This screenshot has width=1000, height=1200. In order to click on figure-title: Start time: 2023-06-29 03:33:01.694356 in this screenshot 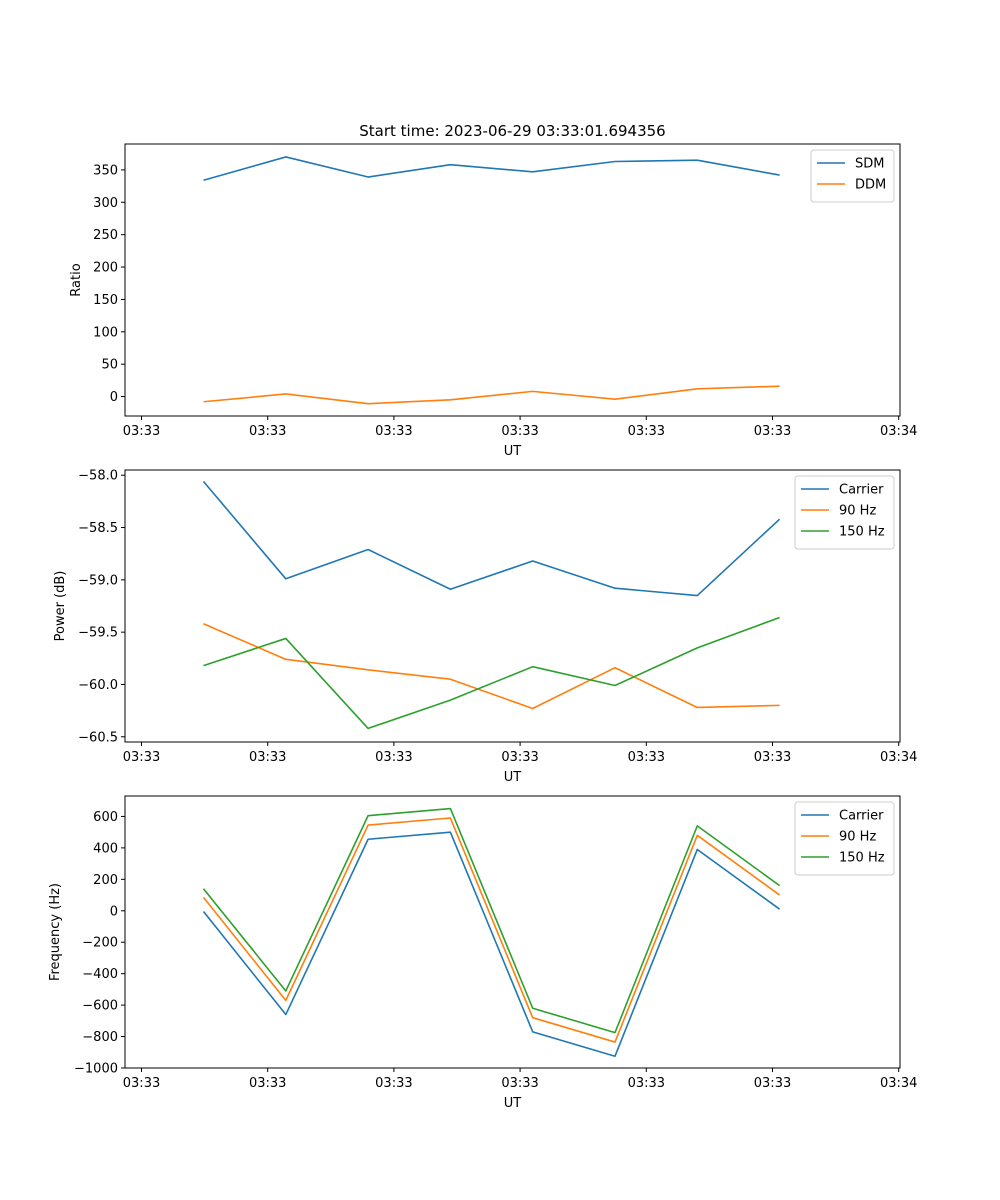, I will do `click(512, 131)`.